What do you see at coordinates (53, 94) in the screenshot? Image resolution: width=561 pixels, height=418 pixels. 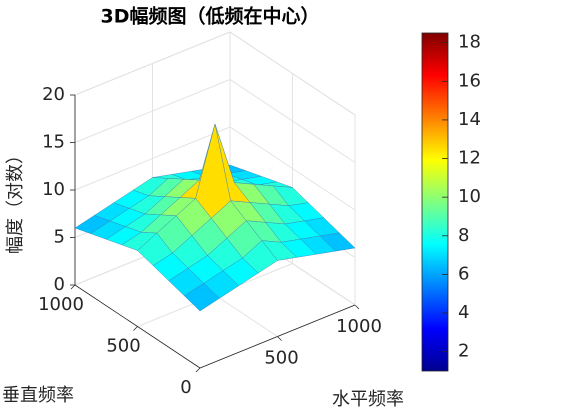 I see `z-tick-label: 20` at bounding box center [53, 94].